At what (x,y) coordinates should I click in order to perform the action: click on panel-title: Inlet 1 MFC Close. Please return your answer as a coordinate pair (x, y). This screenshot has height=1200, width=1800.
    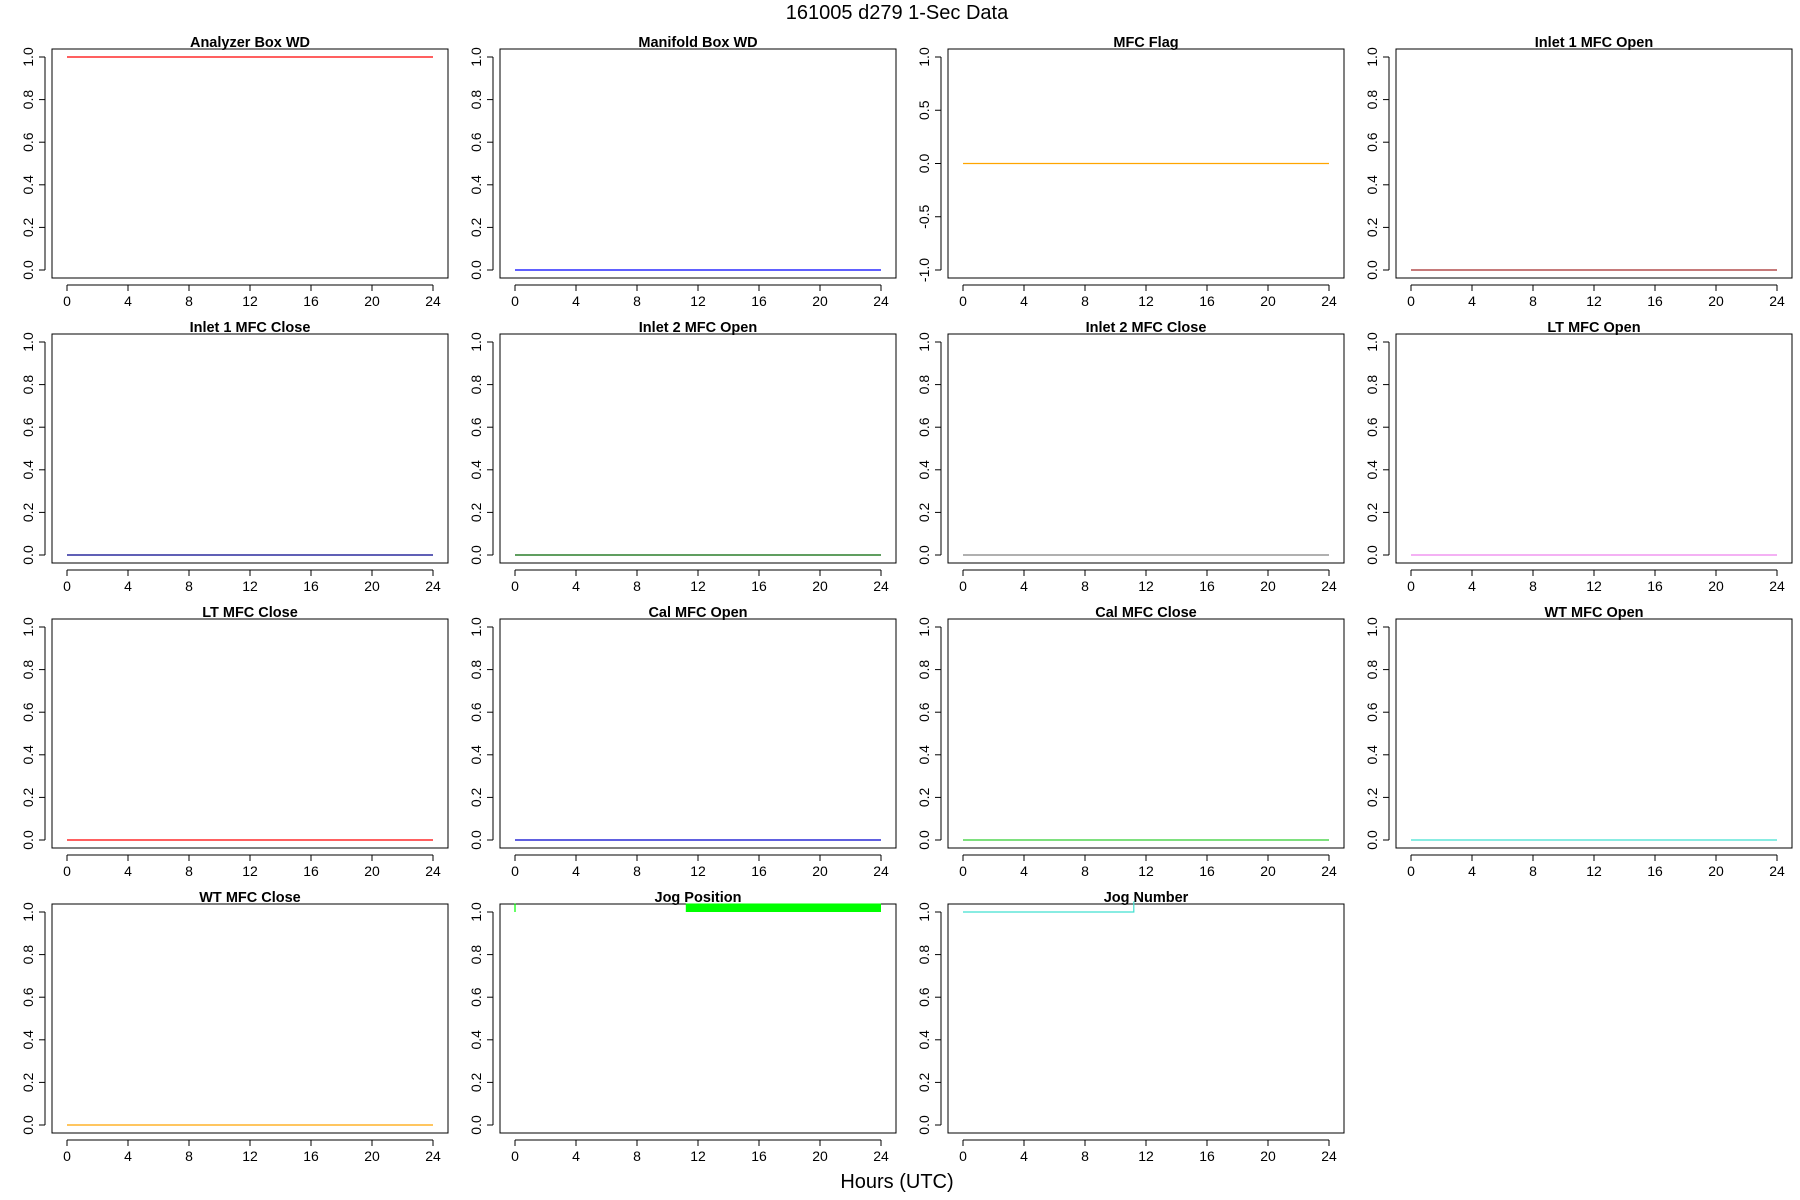
    Looking at the image, I should click on (250, 328).